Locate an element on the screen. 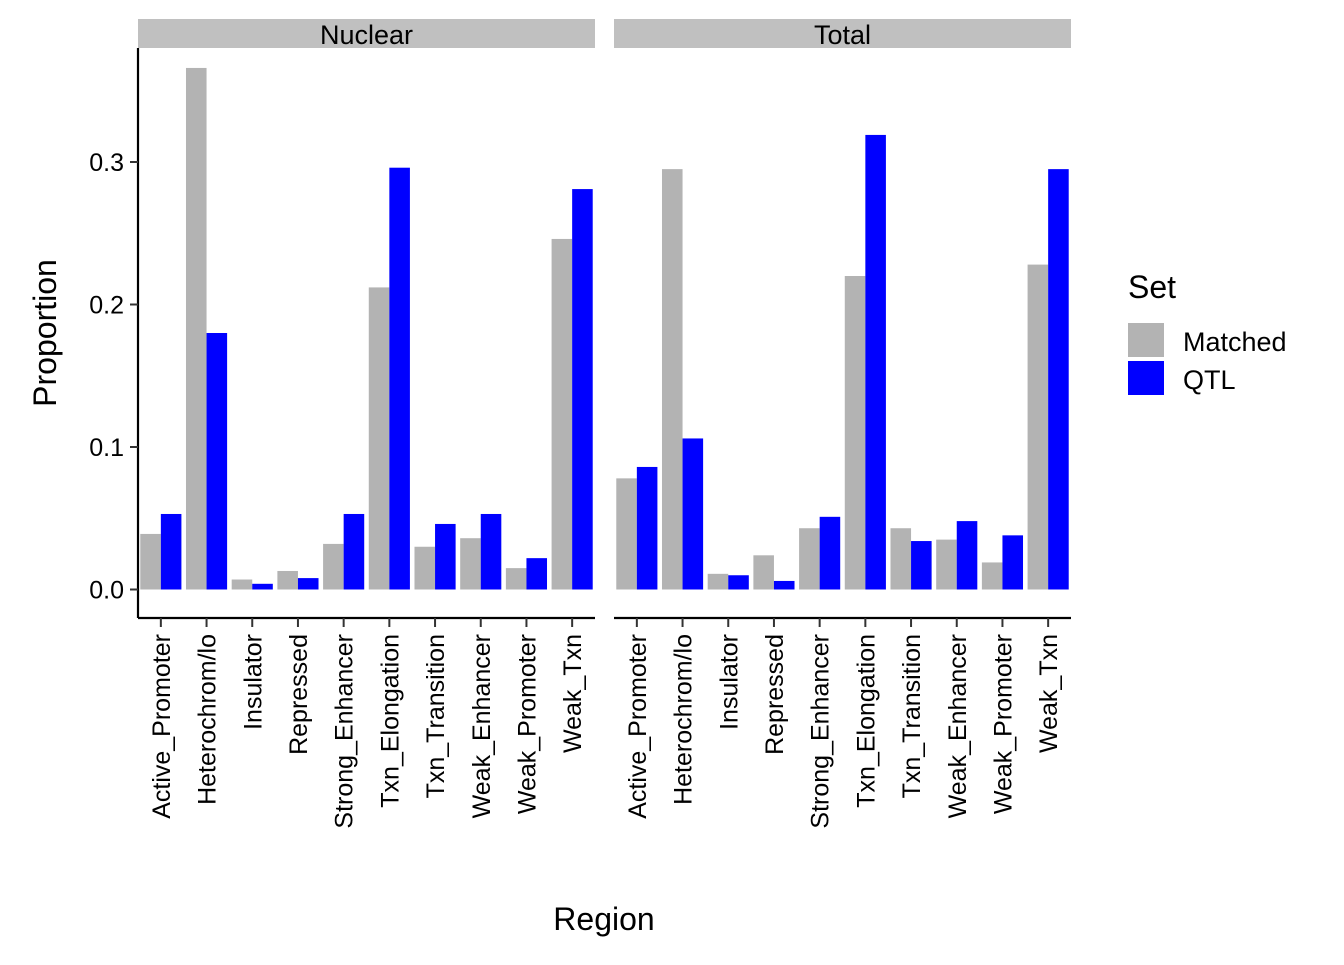  x-tick-label-1-9: Weak_Txn is located at coordinates (1049, 693).